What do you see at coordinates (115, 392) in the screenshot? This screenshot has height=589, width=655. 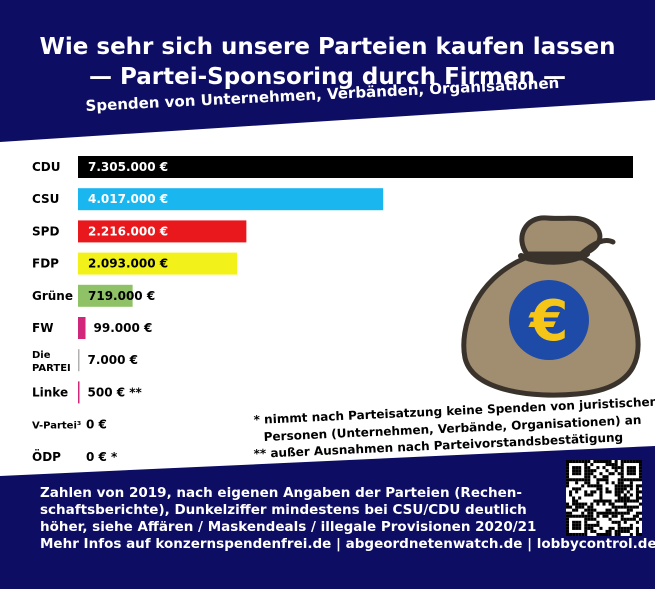 I see `value-label: 500 € **` at bounding box center [115, 392].